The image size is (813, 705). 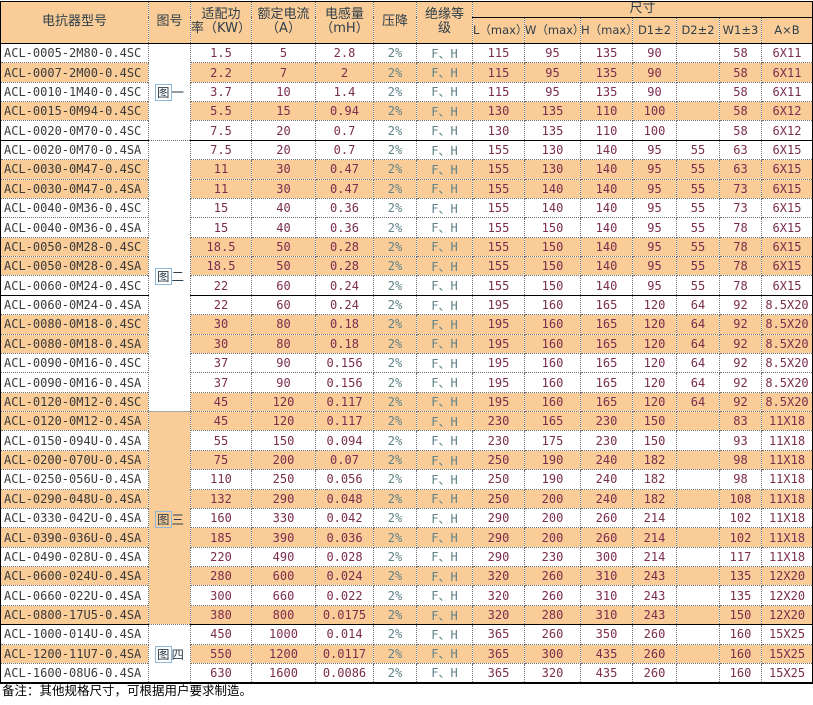 What do you see at coordinates (283, 673) in the screenshot?
I see `data-cell: 1600` at bounding box center [283, 673].